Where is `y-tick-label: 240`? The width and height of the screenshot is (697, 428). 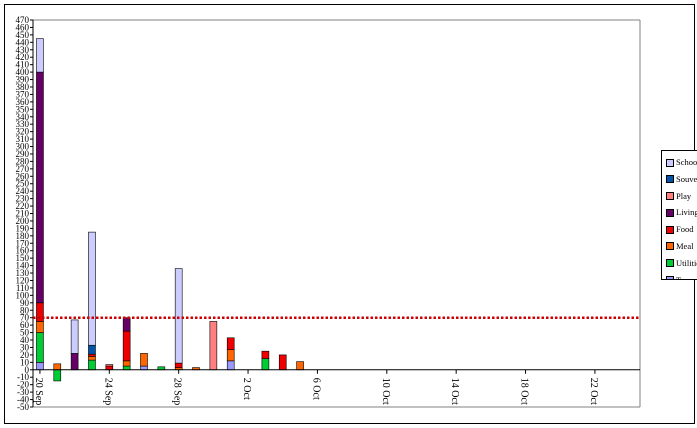 y-tick-label: 240 is located at coordinates (23, 191).